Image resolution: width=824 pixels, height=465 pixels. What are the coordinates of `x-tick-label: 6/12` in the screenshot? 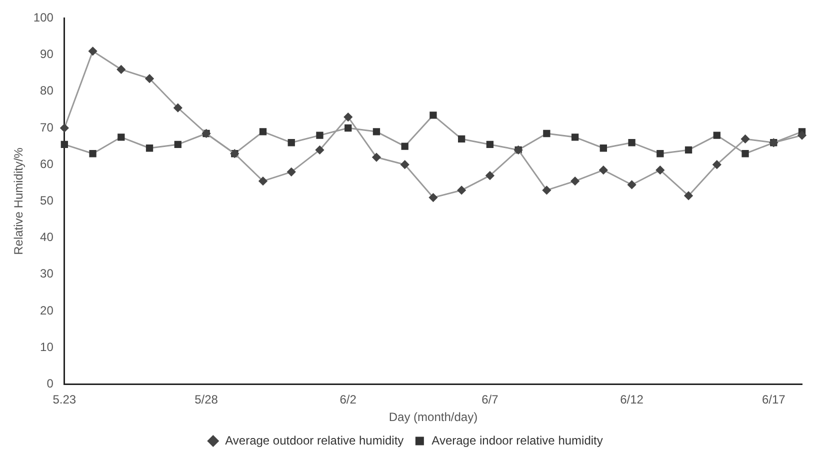 It's located at (632, 399).